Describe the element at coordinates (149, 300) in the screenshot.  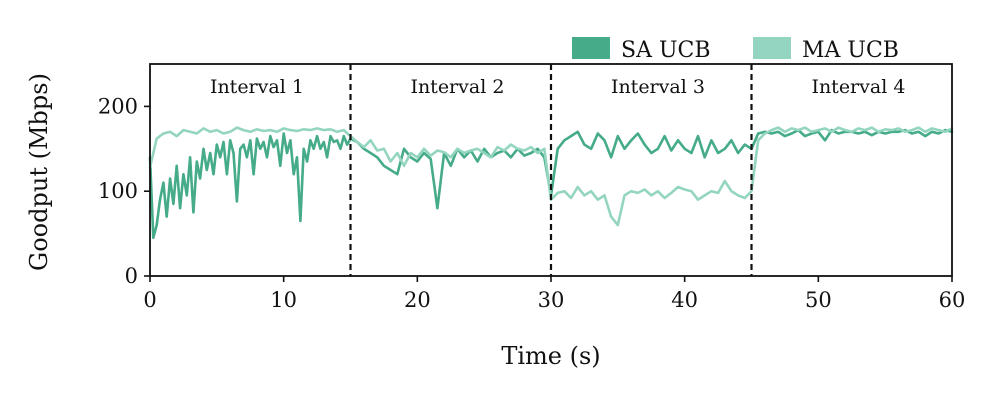
I see `x-tick-label: 0` at that location.